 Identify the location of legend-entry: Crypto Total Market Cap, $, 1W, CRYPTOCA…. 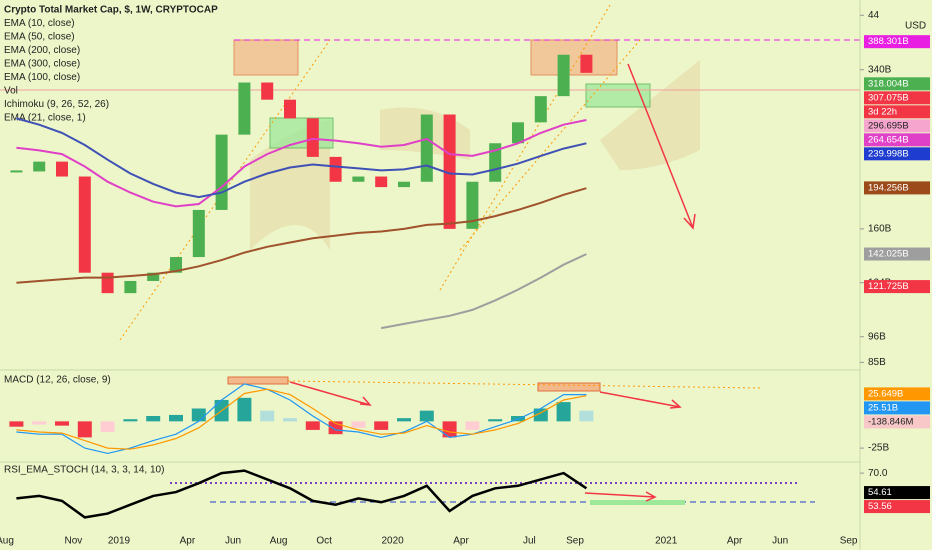
(111, 10).